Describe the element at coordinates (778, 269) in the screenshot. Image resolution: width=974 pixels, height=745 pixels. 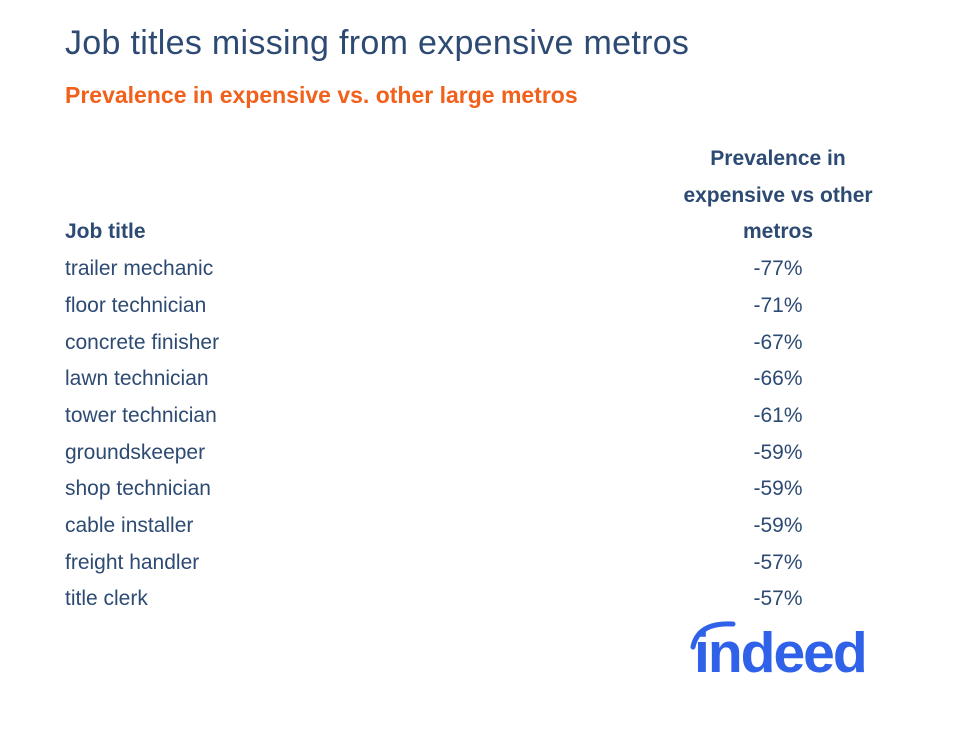
I see `prevalence-cell: -77%` at that location.